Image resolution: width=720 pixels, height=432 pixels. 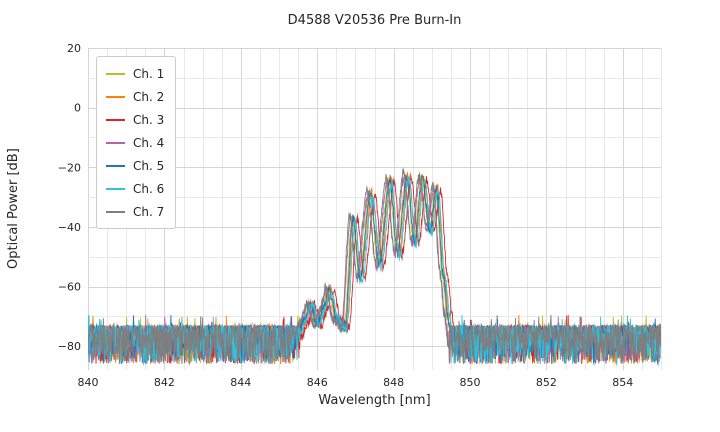 What do you see at coordinates (149, 188) in the screenshot?
I see `legend-item-label: Ch. 6` at bounding box center [149, 188].